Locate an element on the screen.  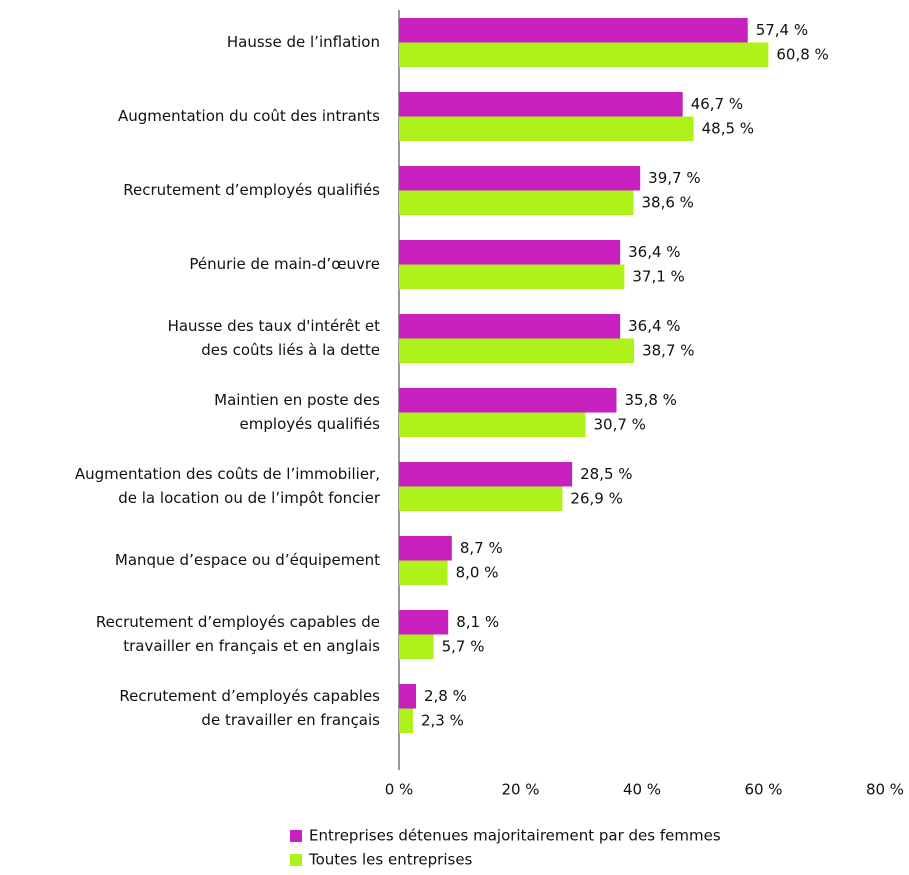
x-tick-label: 40 % is located at coordinates (642, 790).